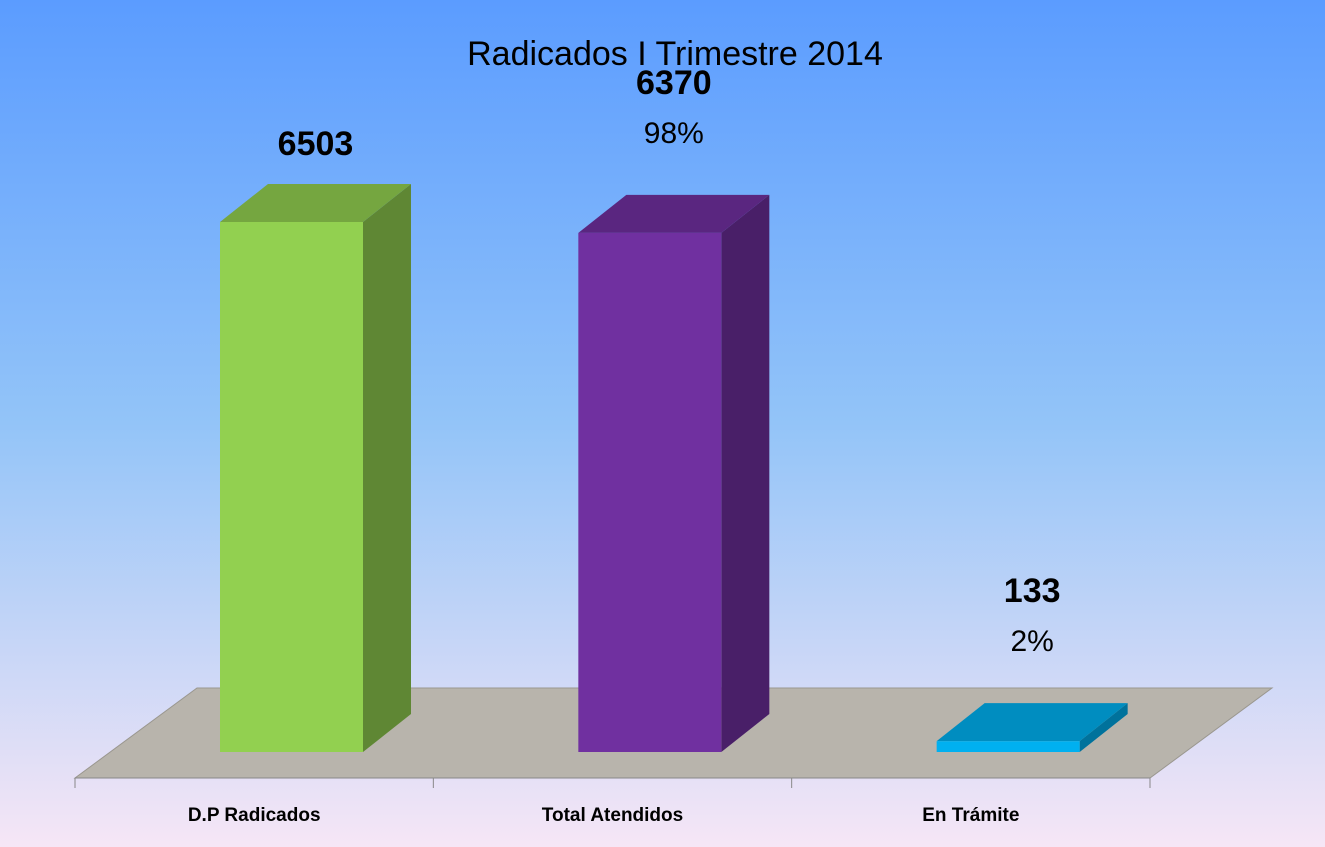 The height and width of the screenshot is (847, 1325). I want to click on x-tick-label: Total Atendidos, so click(612, 815).